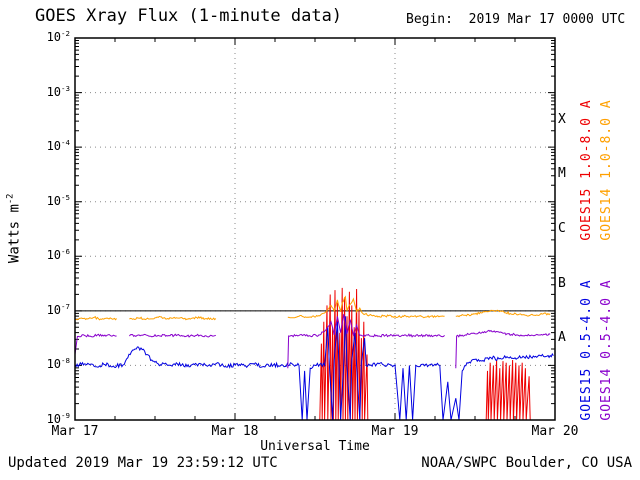 The width and height of the screenshot is (640, 480). I want to click on flare-class-letter: A, so click(562, 338).